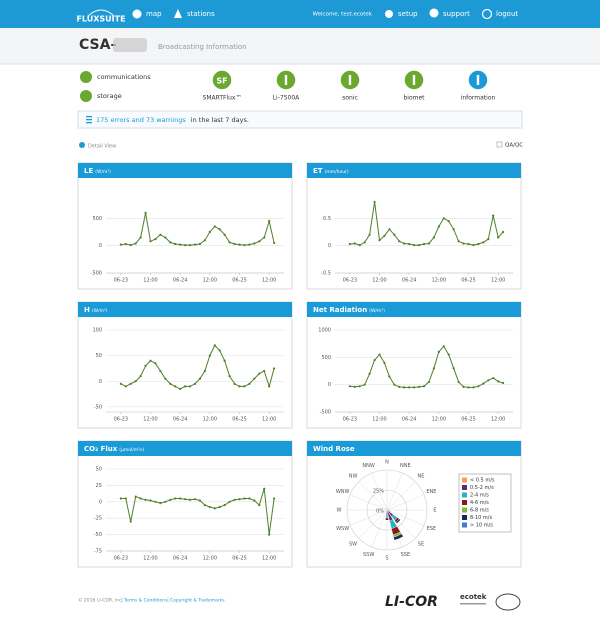 This screenshot has height=618, width=600. What do you see at coordinates (202, 47) in the screenshot?
I see `header-subtitle: Broadcasting Information` at bounding box center [202, 47].